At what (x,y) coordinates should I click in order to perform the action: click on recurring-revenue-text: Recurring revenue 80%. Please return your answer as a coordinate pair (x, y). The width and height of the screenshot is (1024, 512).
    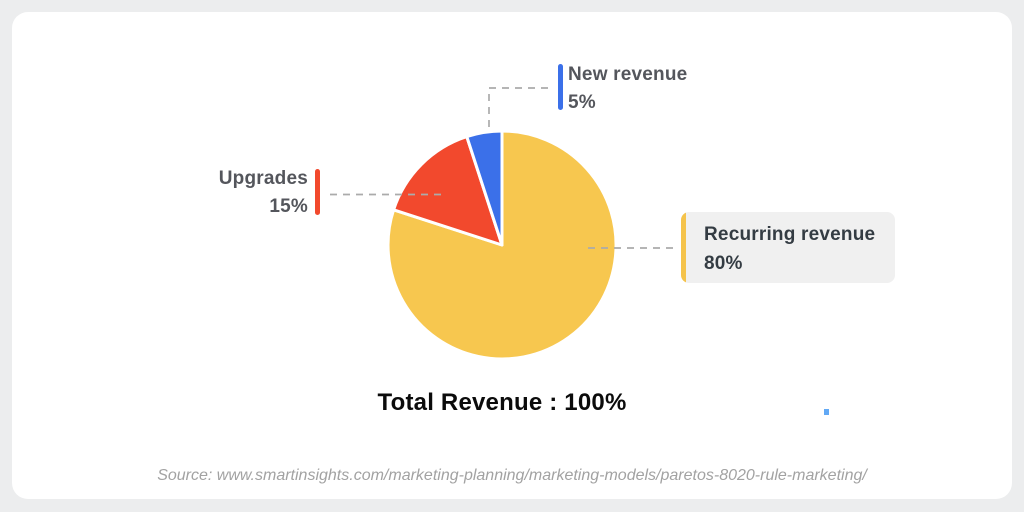
    Looking at the image, I should click on (780, 247).